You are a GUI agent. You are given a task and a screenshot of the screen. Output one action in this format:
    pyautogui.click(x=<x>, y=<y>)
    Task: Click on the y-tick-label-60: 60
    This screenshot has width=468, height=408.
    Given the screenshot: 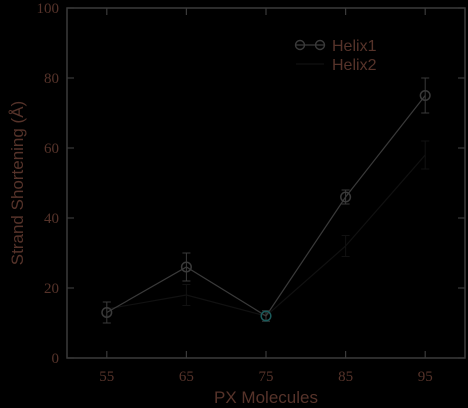 What is the action you would take?
    pyautogui.click(x=51, y=149)
    